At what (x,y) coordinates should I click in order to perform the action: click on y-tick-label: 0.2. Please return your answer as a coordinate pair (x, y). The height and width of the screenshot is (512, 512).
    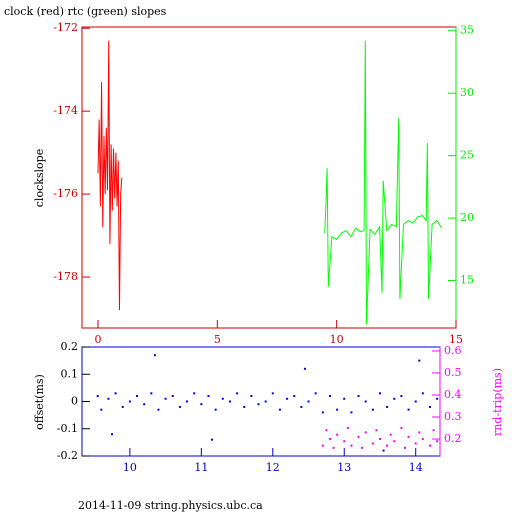
    Looking at the image, I should click on (70, 346).